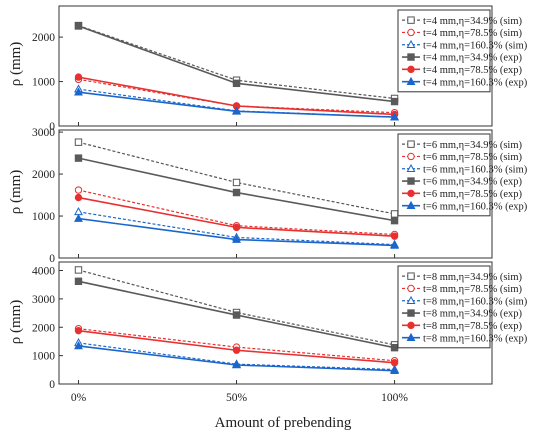 Image resolution: width=550 pixels, height=434 pixels. What do you see at coordinates (43, 272) in the screenshot?
I see `y-tick-label: 4000` at bounding box center [43, 272].